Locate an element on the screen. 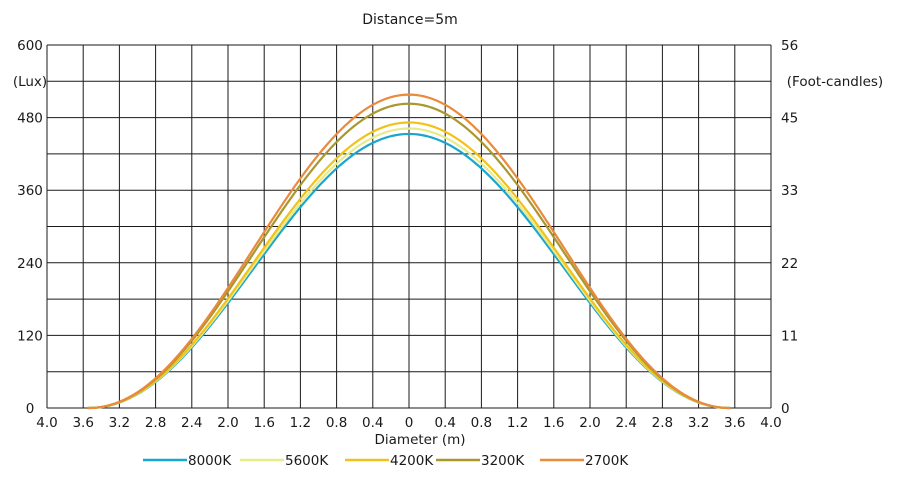  legend: 8000K 5600K 4200K 3200K 2700K is located at coordinates (386, 461).